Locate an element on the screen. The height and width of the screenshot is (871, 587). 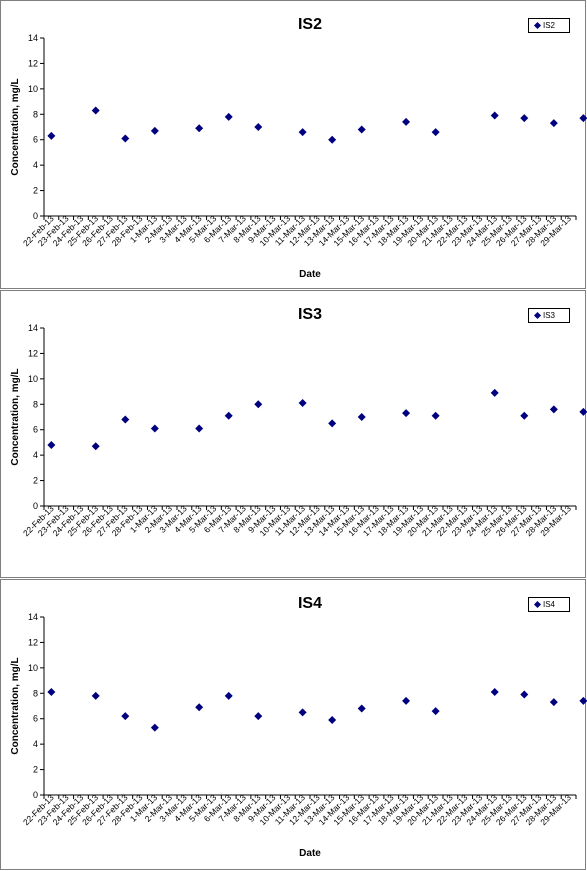
legend-is4: IS4 is located at coordinates (549, 604).